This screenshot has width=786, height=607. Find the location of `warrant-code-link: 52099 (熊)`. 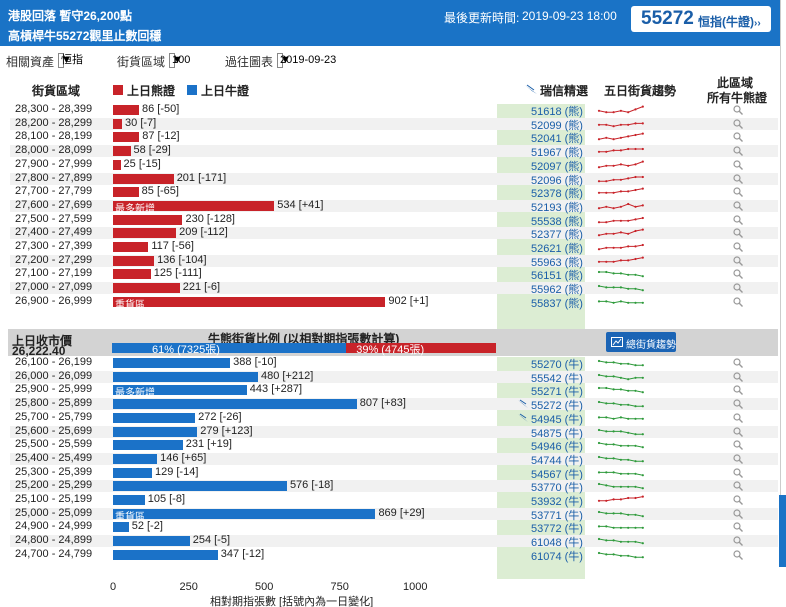

warrant-code-link: 52099 (熊) is located at coordinates (557, 125).